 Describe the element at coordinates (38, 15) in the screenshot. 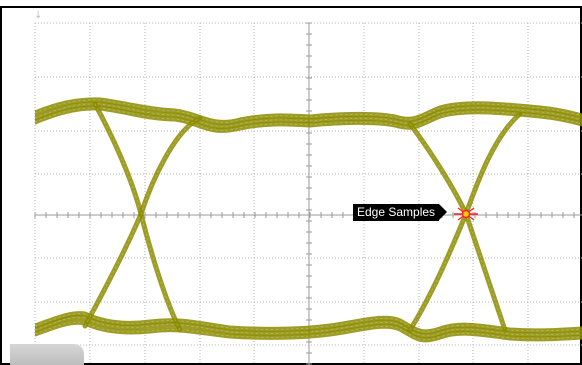

I see `trigger-arrow-icon: ↓` at that location.